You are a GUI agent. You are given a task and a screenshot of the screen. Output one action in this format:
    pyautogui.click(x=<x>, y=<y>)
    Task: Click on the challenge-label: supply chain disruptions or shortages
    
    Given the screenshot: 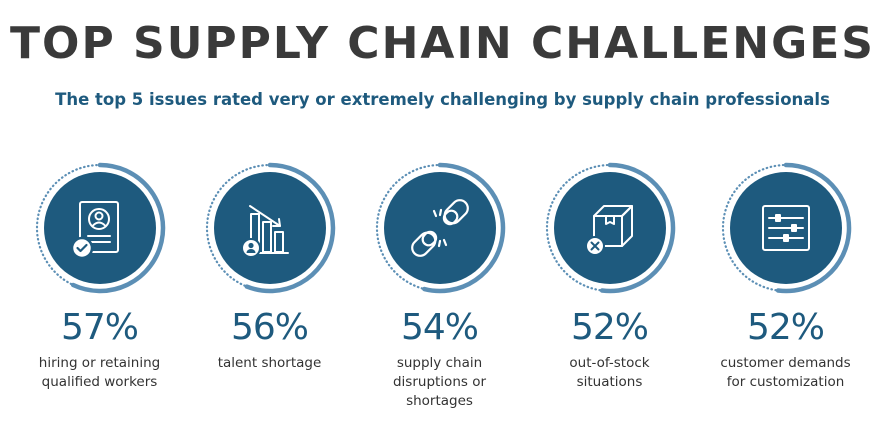 What is the action you would take?
    pyautogui.click(x=439, y=382)
    